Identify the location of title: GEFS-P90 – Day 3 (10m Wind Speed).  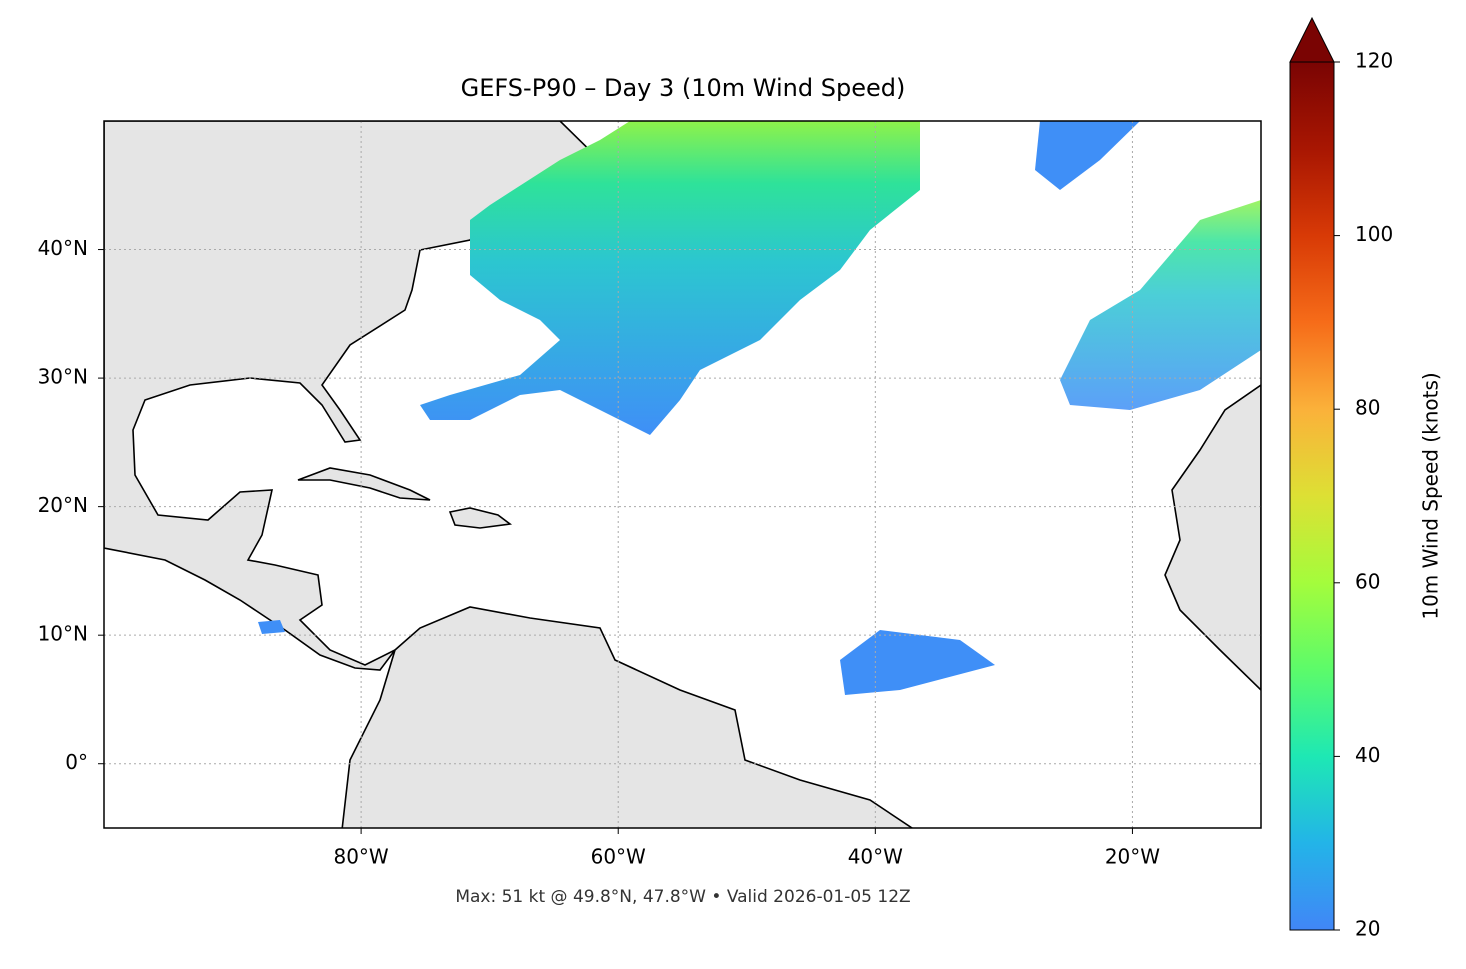
(683, 88).